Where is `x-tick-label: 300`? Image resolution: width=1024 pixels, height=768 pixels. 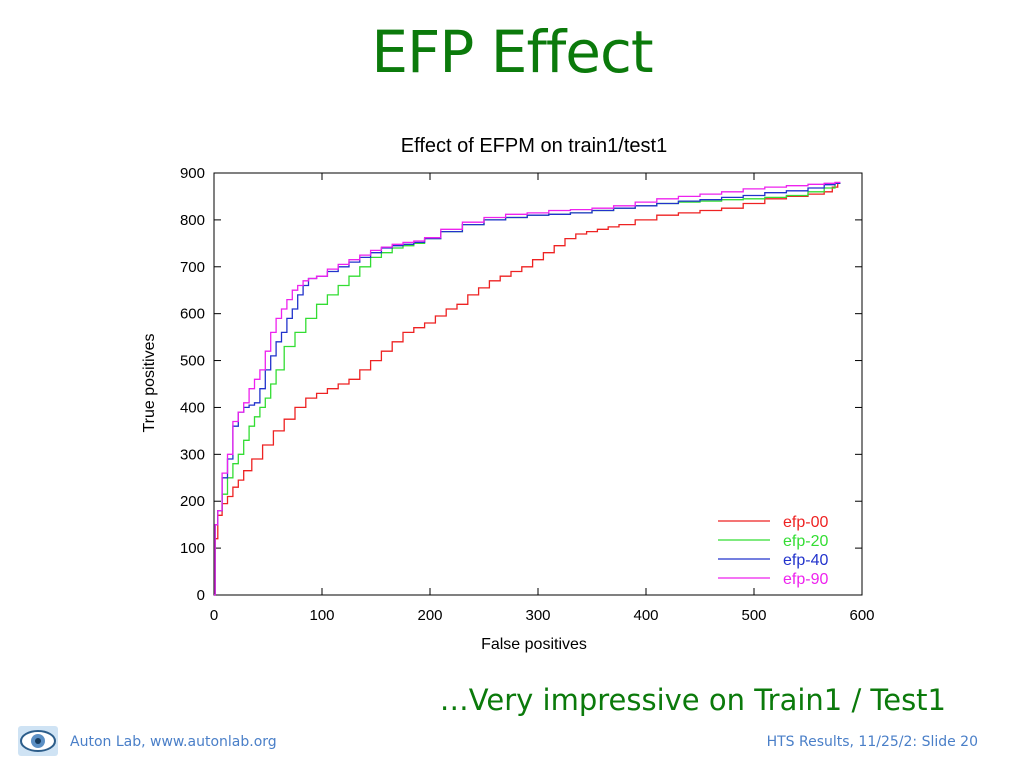
x-tick-label: 300 is located at coordinates (537, 615).